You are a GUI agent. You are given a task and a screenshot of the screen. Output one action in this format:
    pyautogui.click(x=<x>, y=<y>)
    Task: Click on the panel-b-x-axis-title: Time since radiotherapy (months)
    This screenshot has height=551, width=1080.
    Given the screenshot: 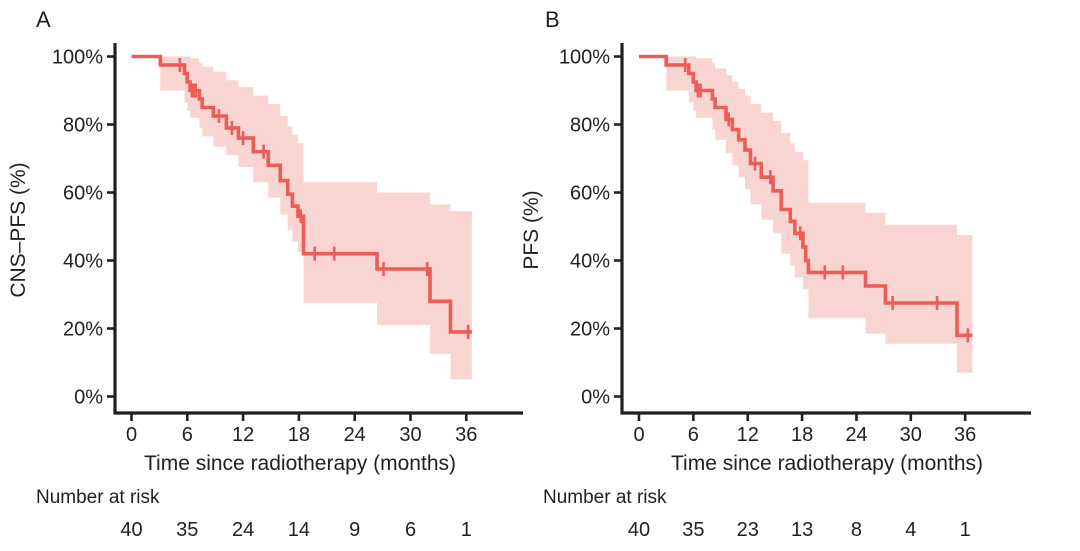 What is the action you would take?
    pyautogui.click(x=827, y=463)
    